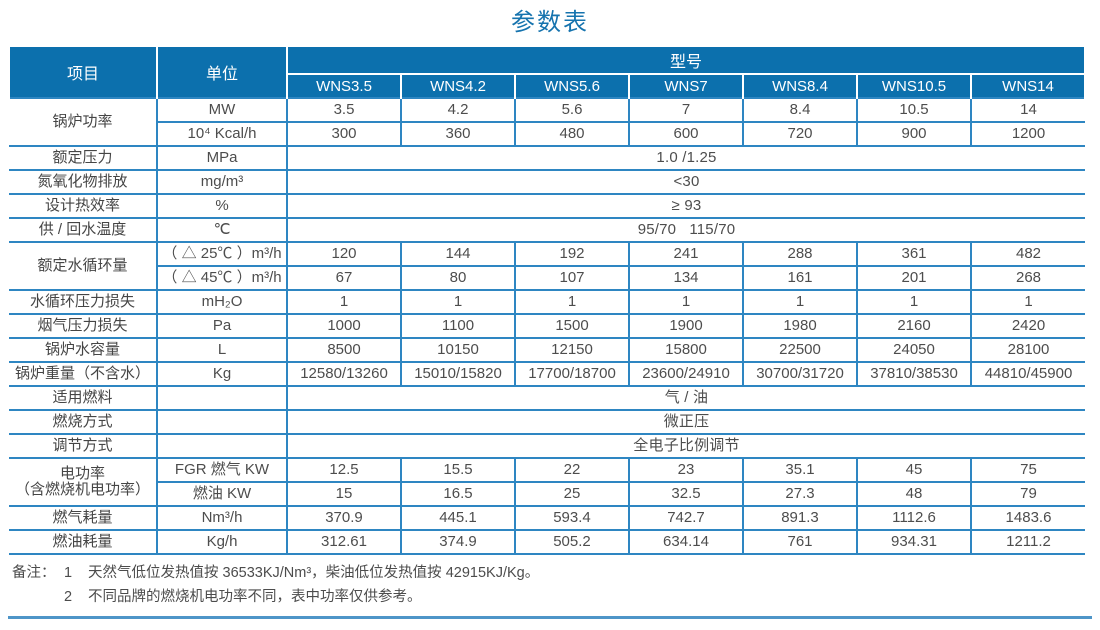 Image resolution: width=1100 pixels, height=630 pixels. Describe the element at coordinates (344, 326) in the screenshot. I see `value-cell: 1000` at that location.